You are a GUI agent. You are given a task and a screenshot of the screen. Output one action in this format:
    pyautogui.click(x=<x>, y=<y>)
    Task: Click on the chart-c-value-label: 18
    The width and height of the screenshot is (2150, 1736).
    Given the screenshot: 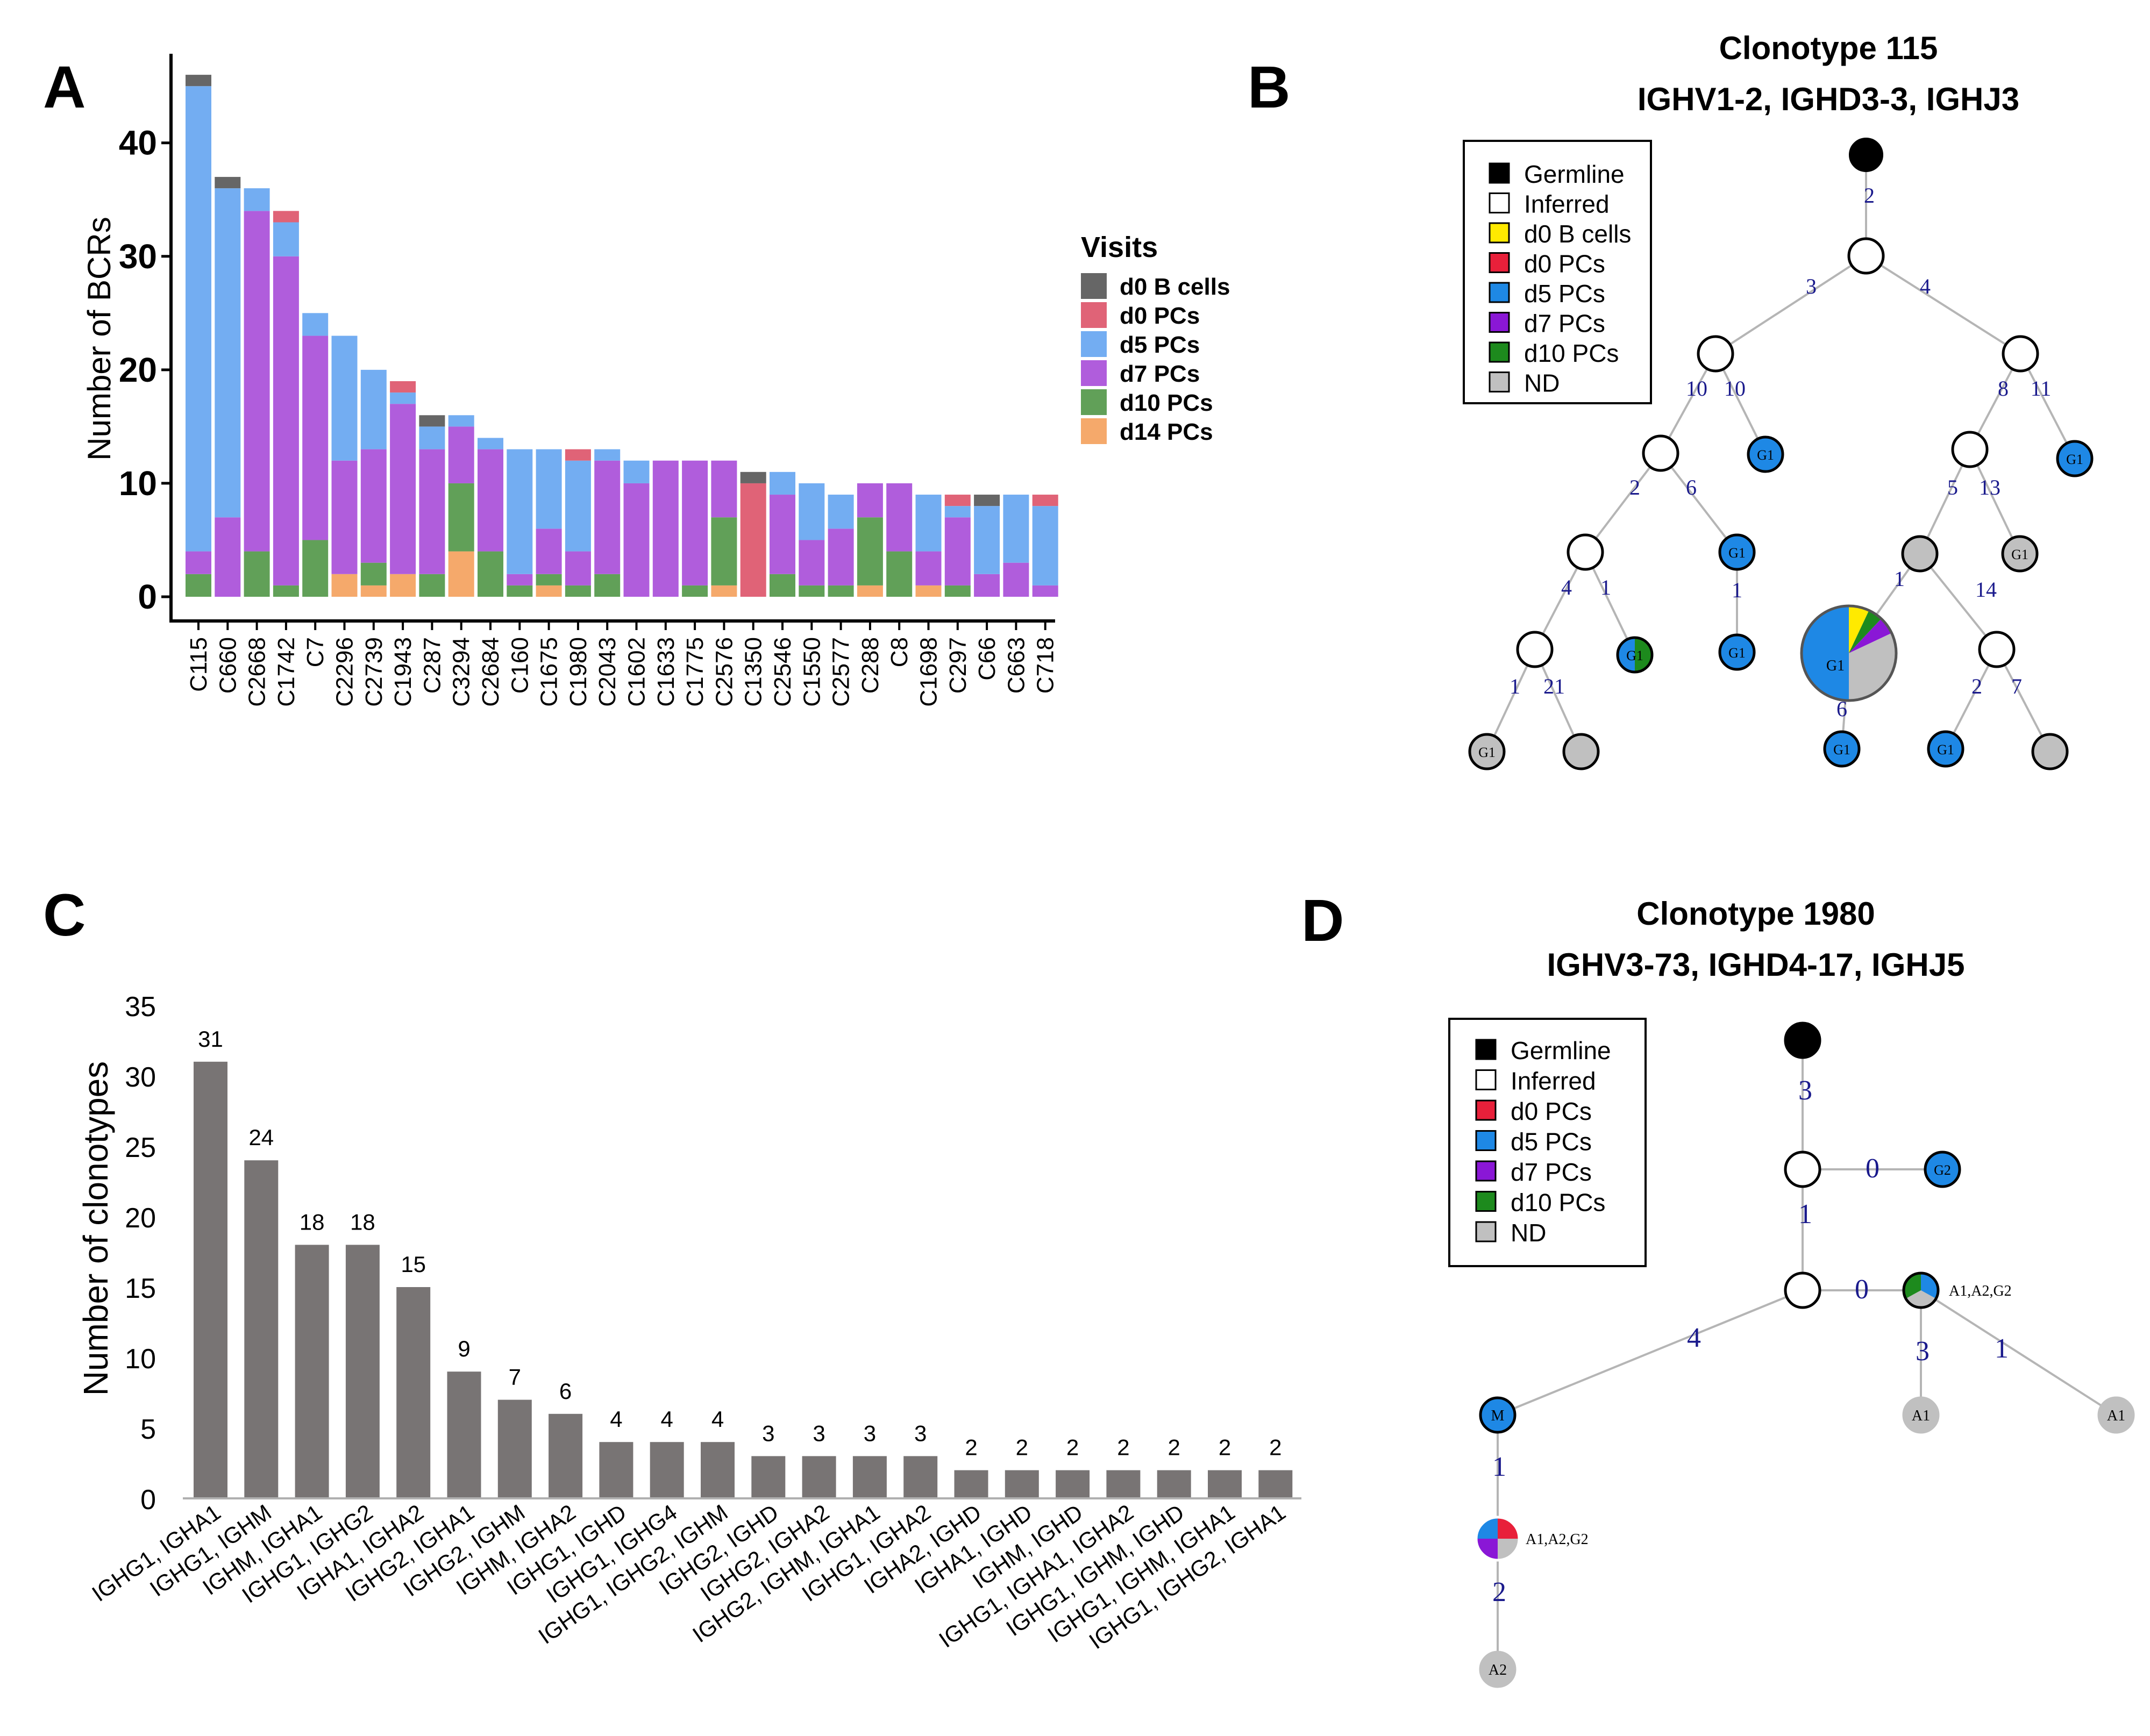 What is the action you would take?
    pyautogui.click(x=312, y=1221)
    